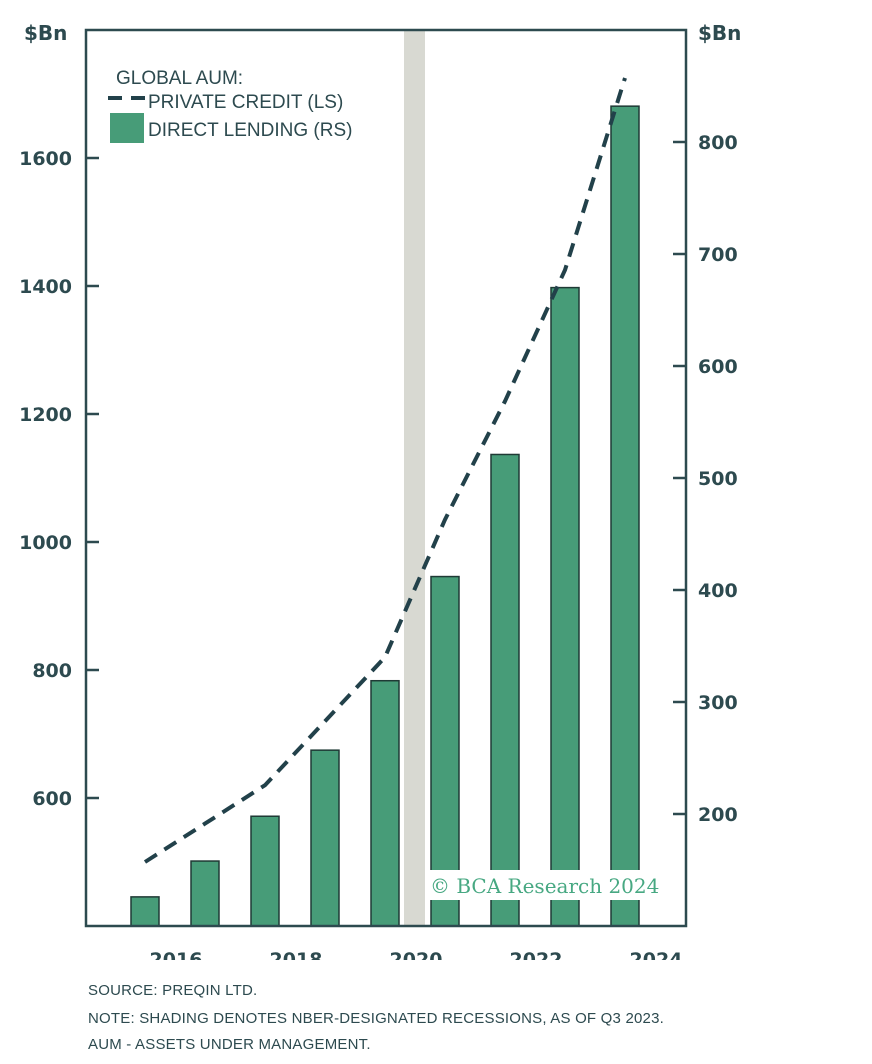 The height and width of the screenshot is (1064, 872). Describe the element at coordinates (45, 33) in the screenshot. I see `left-axis-label: $Bn` at that location.